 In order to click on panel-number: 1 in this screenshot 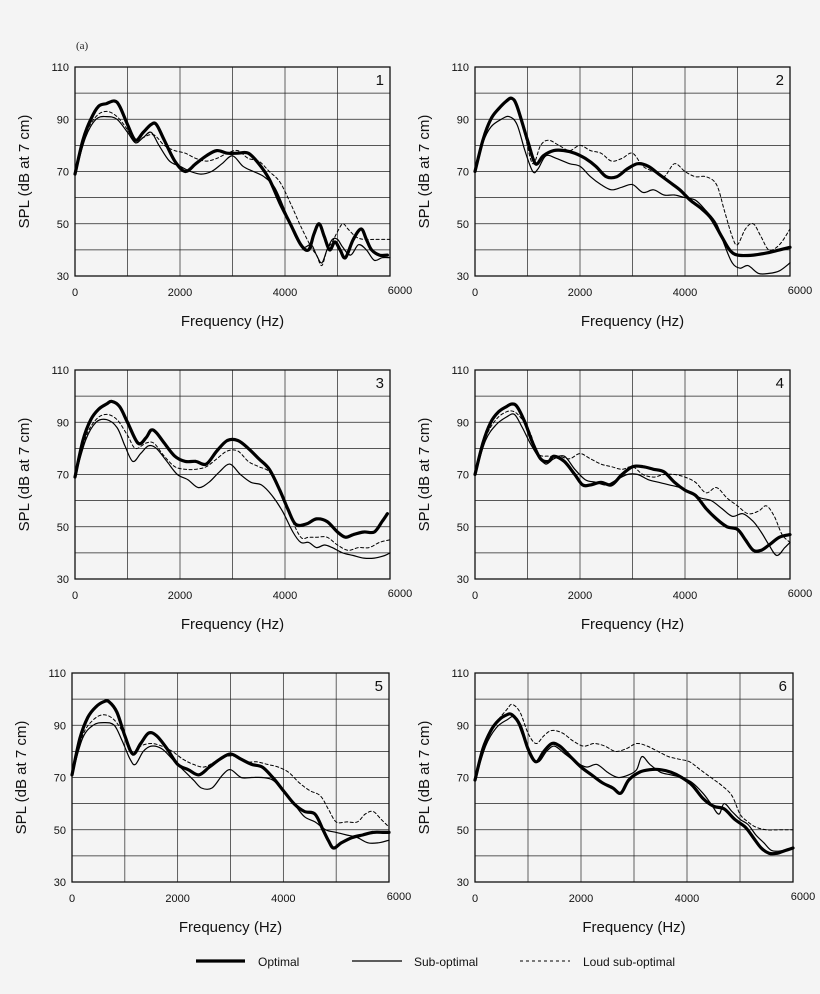, I will do `click(380, 80)`.